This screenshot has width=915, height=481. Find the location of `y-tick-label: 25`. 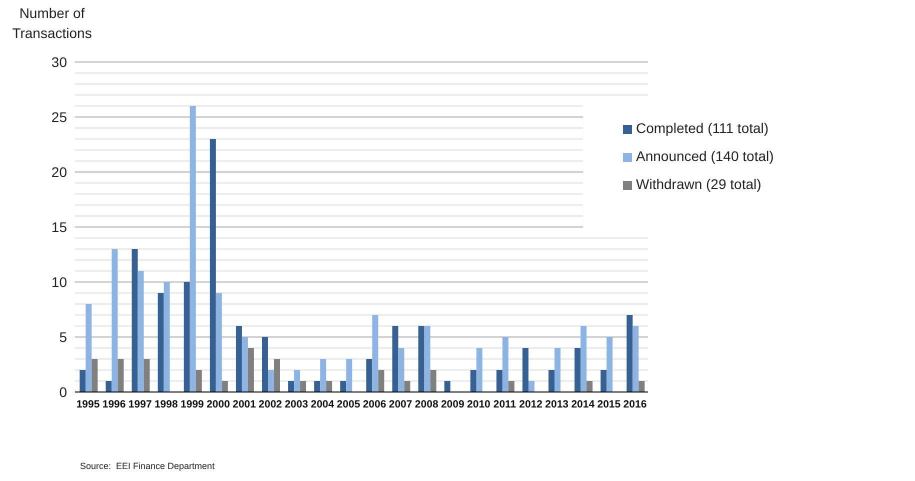

y-tick-label: 25 is located at coordinates (59, 116).